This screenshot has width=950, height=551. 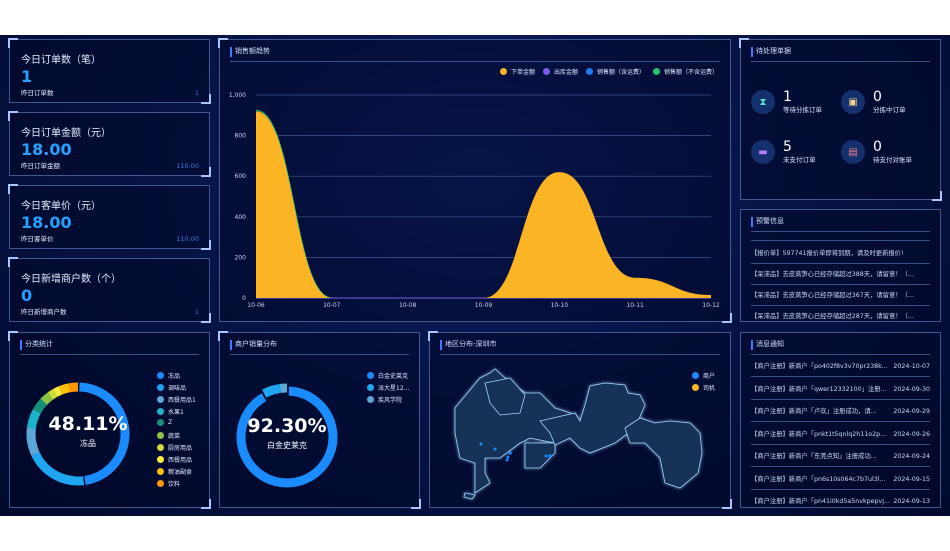 I want to click on legend-item: Z, so click(x=164, y=422).